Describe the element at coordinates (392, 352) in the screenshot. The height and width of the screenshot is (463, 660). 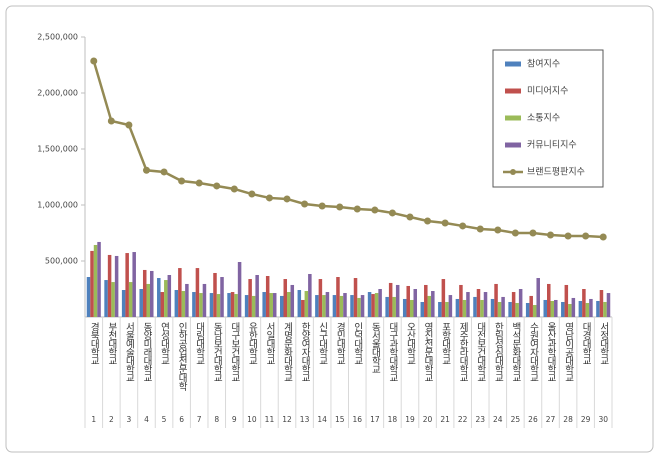
I see `x-tick-label: 대구과학대학교` at that location.